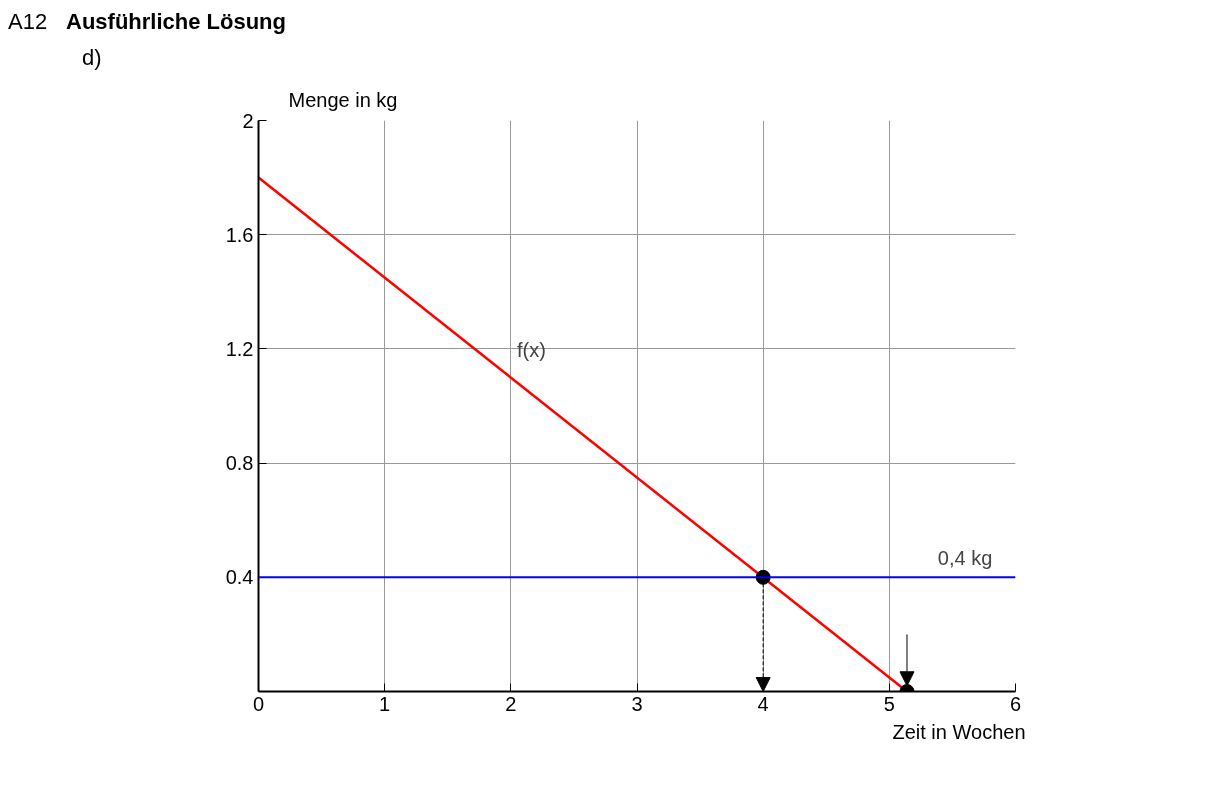 The image size is (1223, 802). What do you see at coordinates (28, 22) in the screenshot?
I see `text: A12` at bounding box center [28, 22].